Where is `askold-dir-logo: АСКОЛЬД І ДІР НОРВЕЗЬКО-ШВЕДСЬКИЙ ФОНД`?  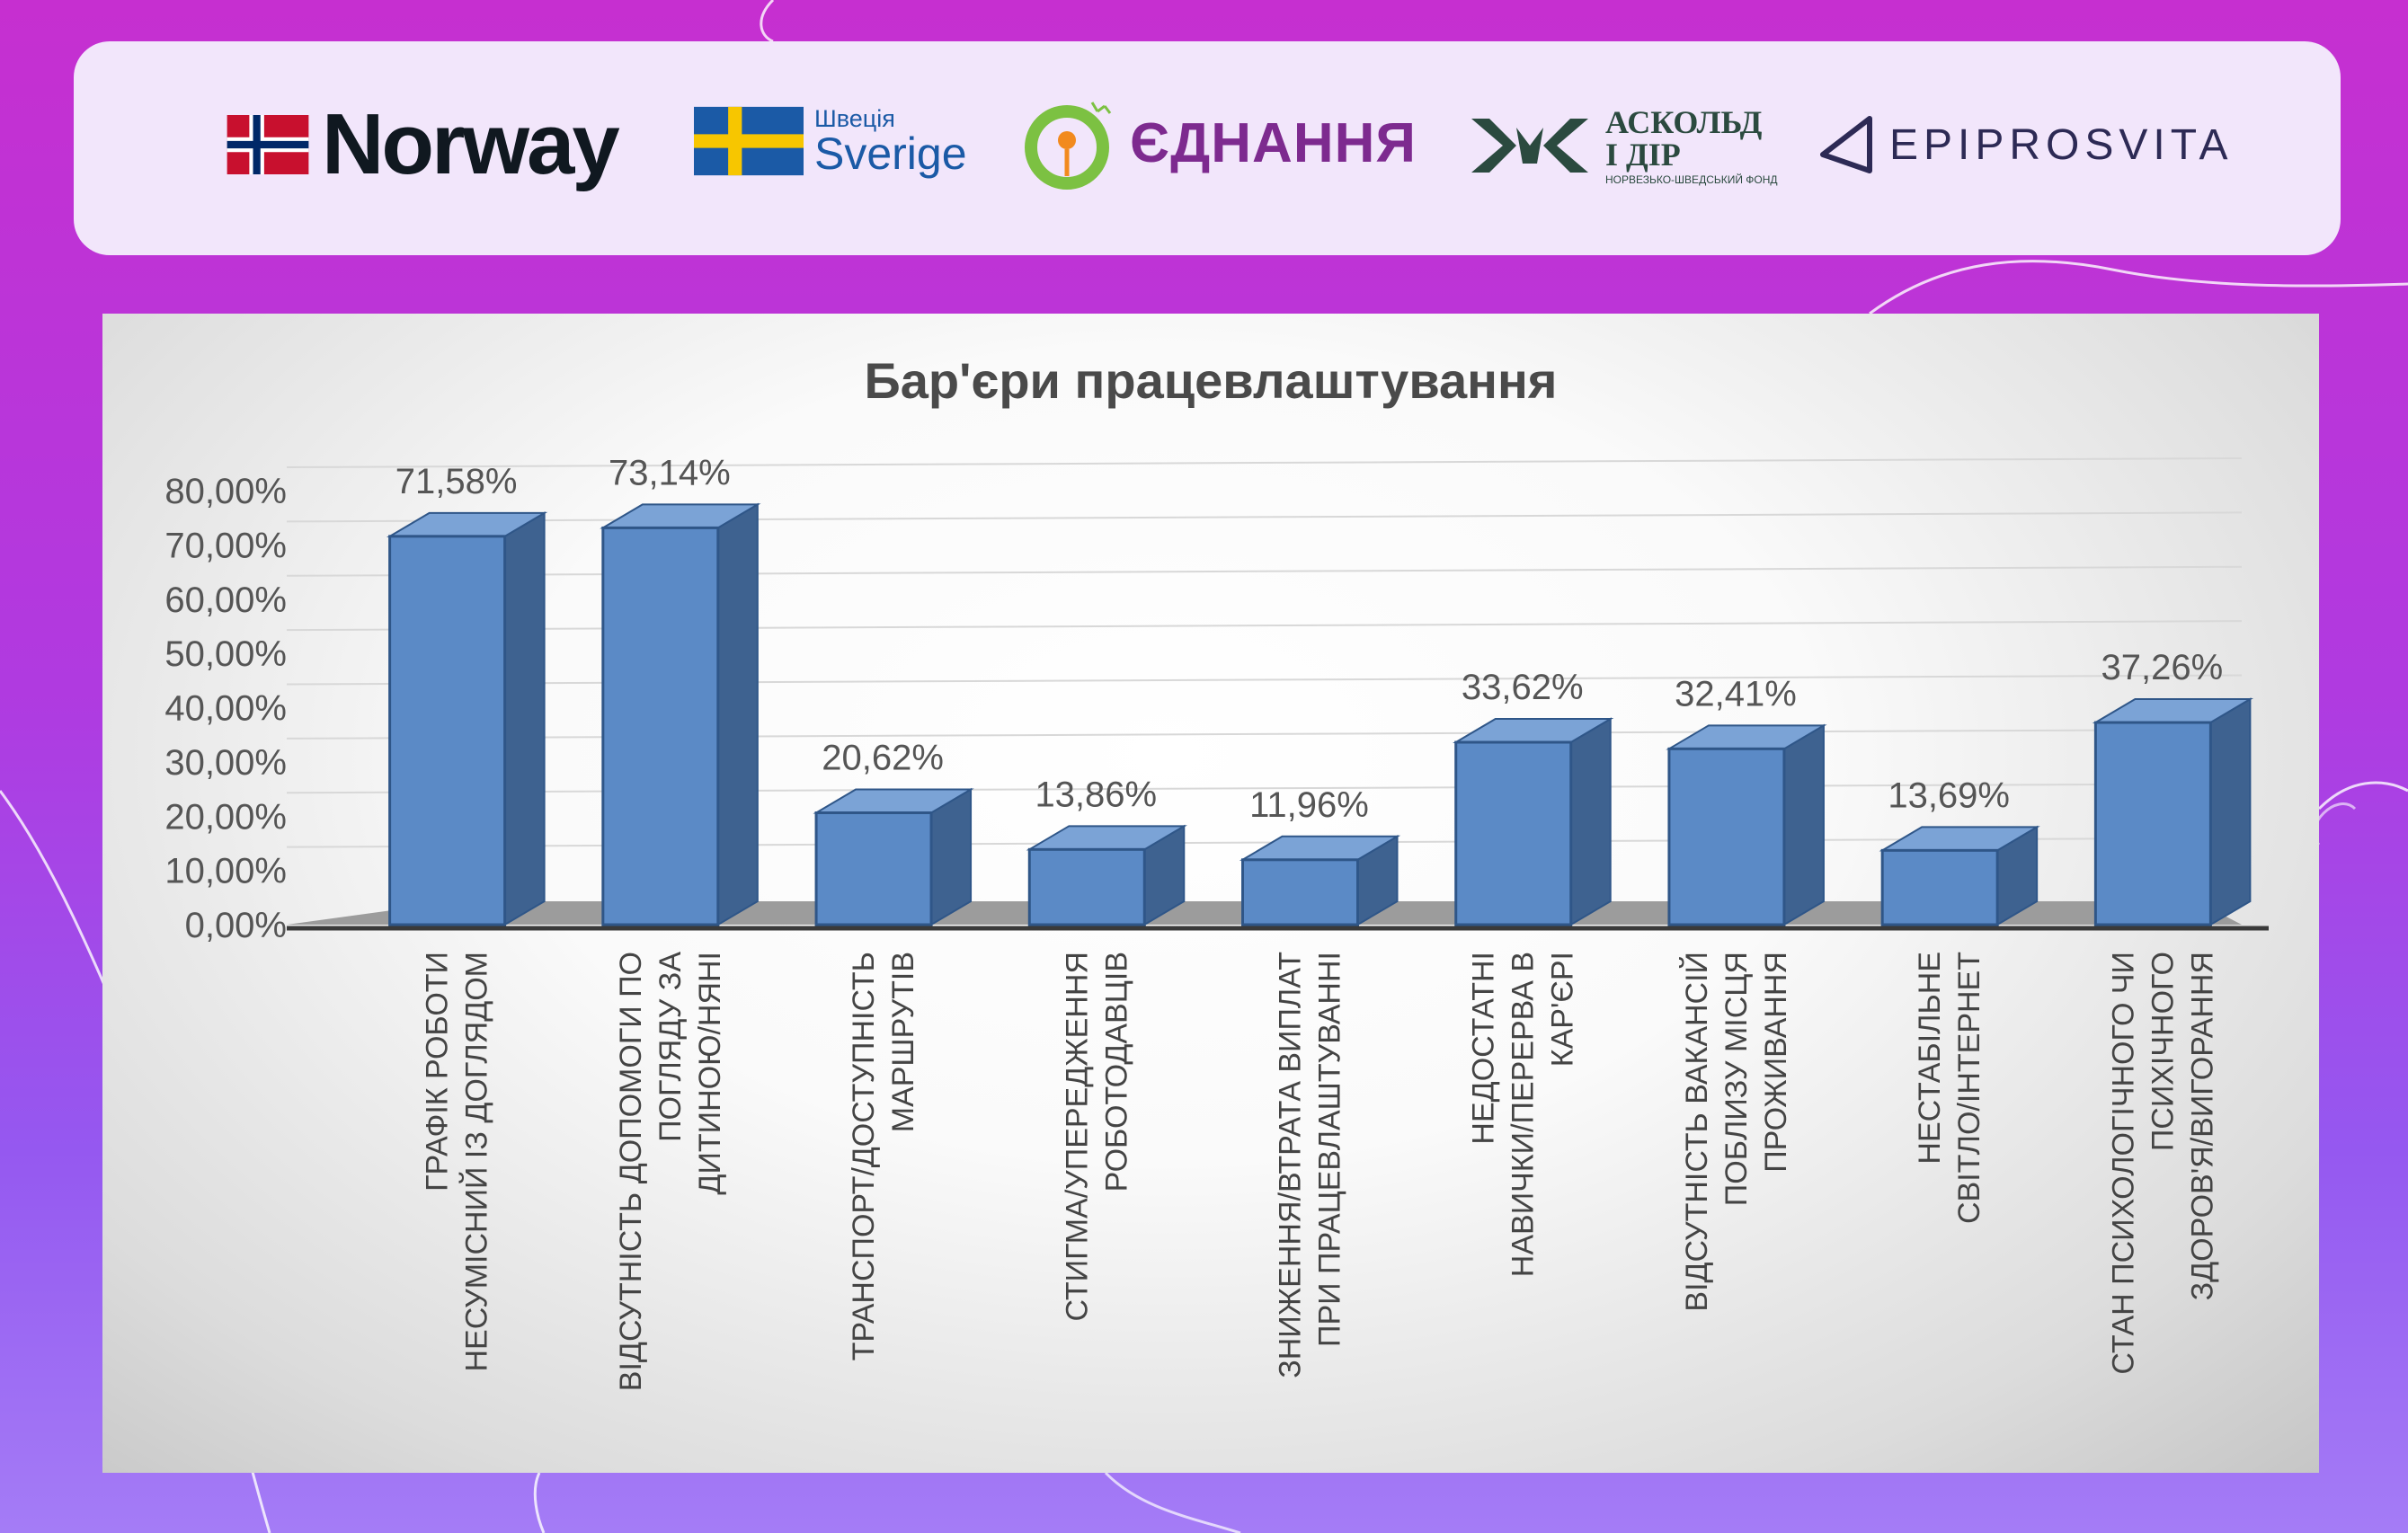
askold-dir-logo: АСКОЛЬД І ДІР НОРВЕЗЬКО-ШВЕДСЬКИЙ ФОНД is located at coordinates (1622, 145).